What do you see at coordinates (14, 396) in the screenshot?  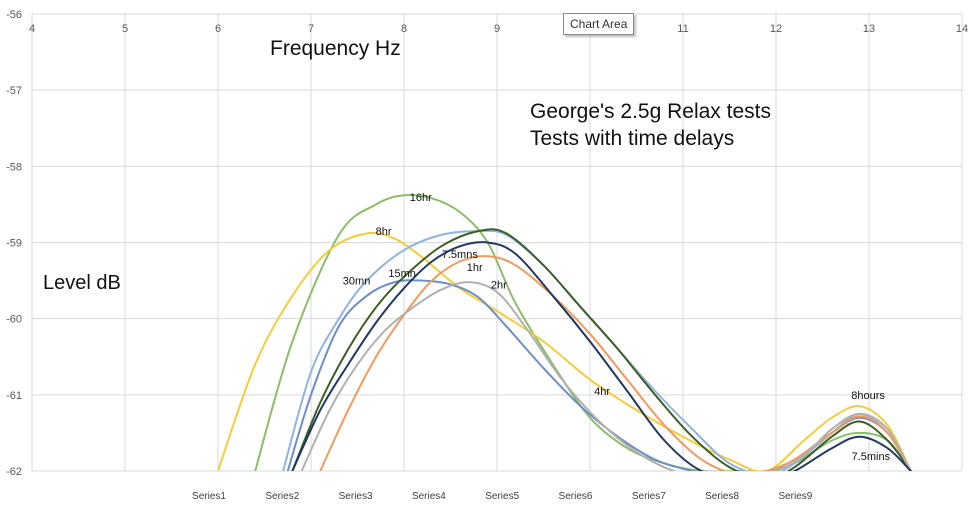 I see `y-tick-label: -61` at bounding box center [14, 396].